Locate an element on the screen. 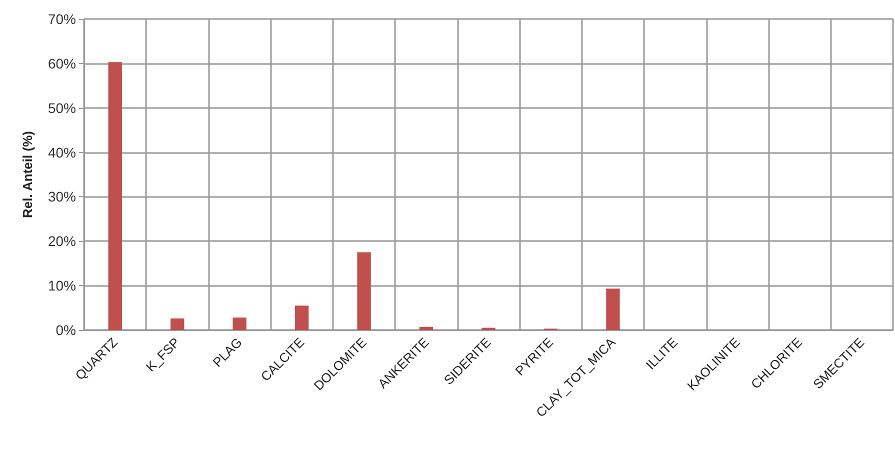 The height and width of the screenshot is (450, 895). y-tick-label: 70% is located at coordinates (62, 19).